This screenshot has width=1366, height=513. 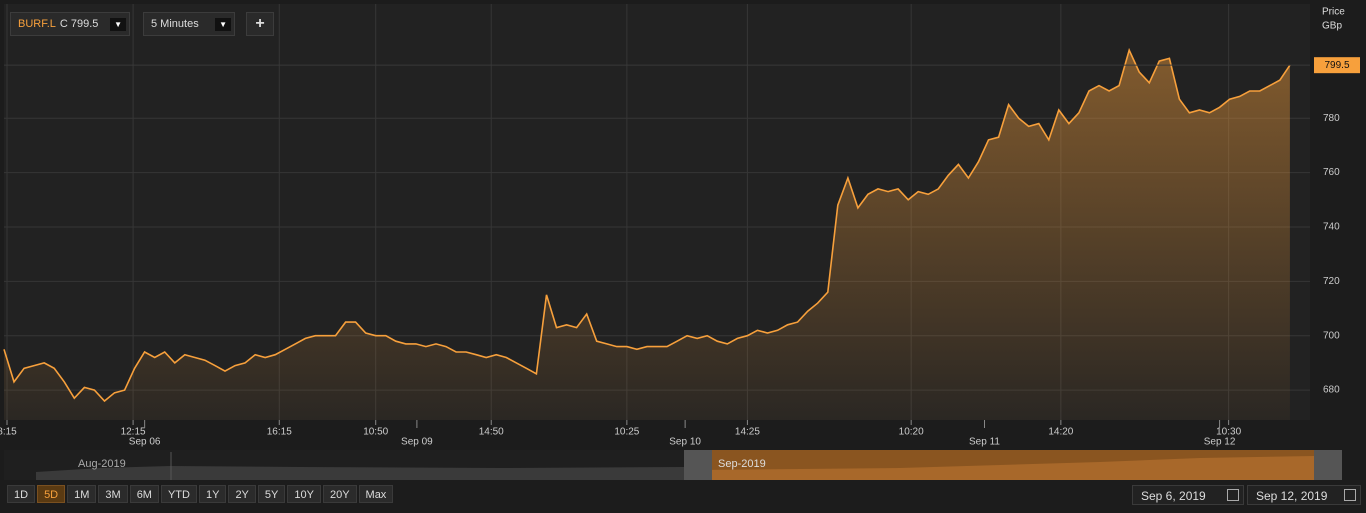 I want to click on navigator-label: Sep-2019, so click(x=742, y=464).